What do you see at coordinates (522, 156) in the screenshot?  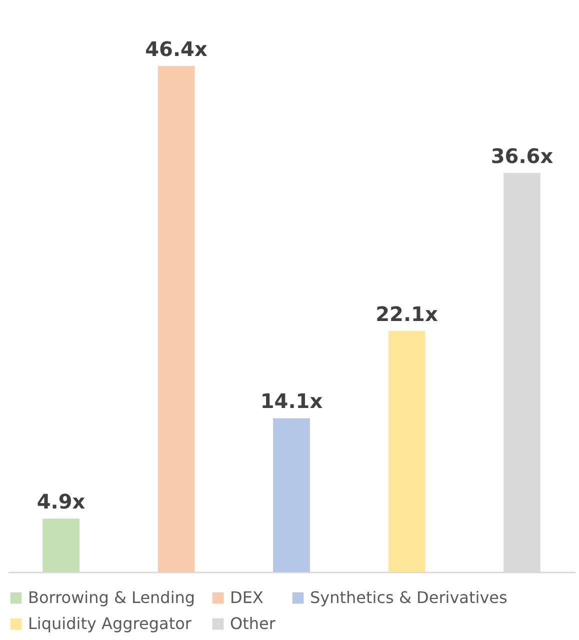 I see `data-label: 36.6x` at bounding box center [522, 156].